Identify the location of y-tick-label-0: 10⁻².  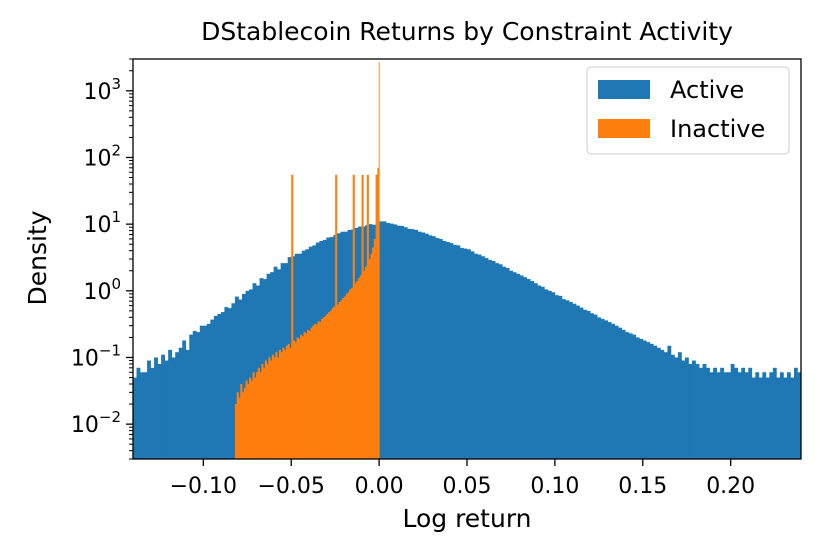
(96, 423).